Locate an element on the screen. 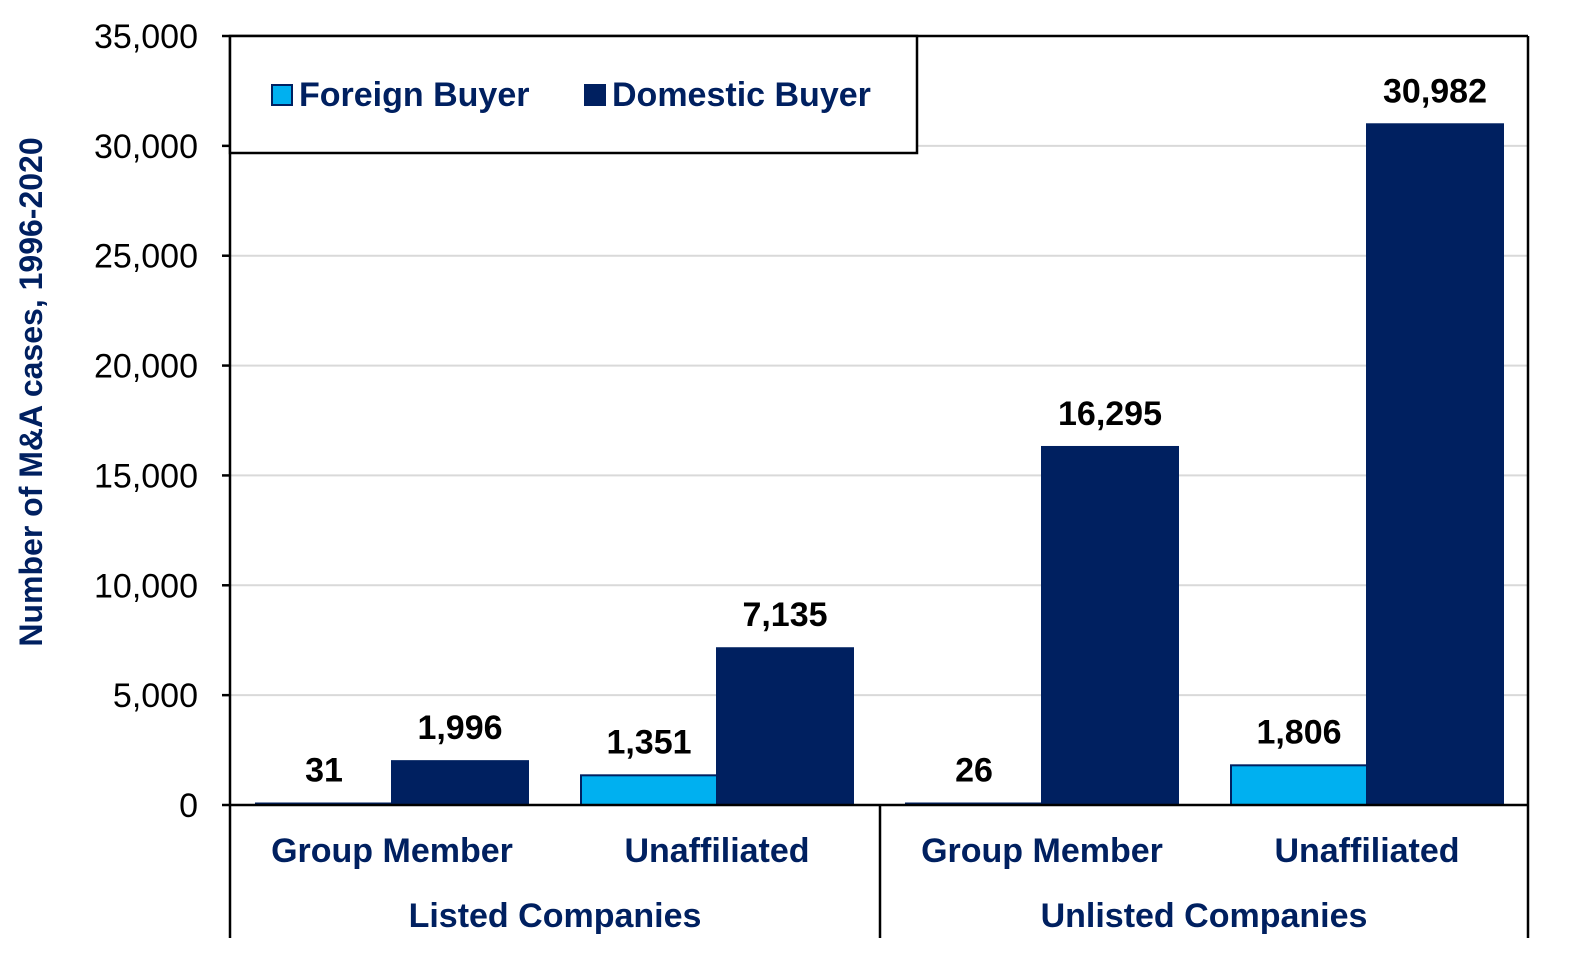 The height and width of the screenshot is (960, 1578). data-label: 30,982 is located at coordinates (1435, 91).